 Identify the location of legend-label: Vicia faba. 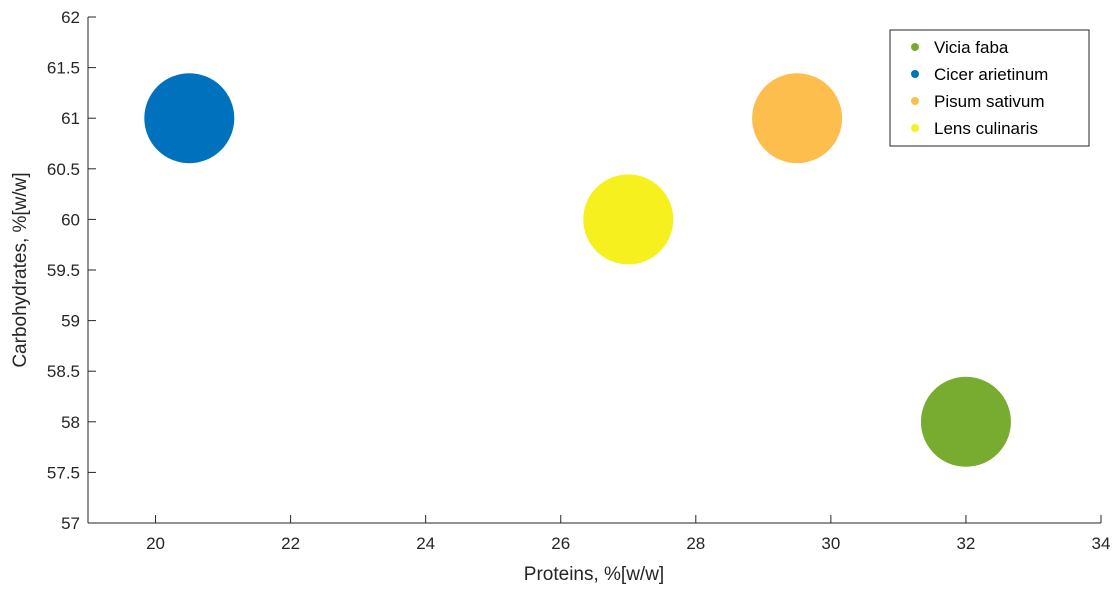
(971, 47).